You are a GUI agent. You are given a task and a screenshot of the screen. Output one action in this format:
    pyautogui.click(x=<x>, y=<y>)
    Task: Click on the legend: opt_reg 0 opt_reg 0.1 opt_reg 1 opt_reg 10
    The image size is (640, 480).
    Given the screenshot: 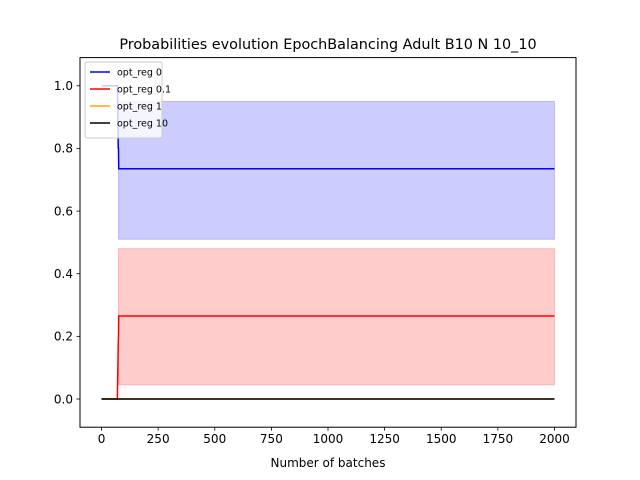 What is the action you would take?
    pyautogui.click(x=127, y=100)
    